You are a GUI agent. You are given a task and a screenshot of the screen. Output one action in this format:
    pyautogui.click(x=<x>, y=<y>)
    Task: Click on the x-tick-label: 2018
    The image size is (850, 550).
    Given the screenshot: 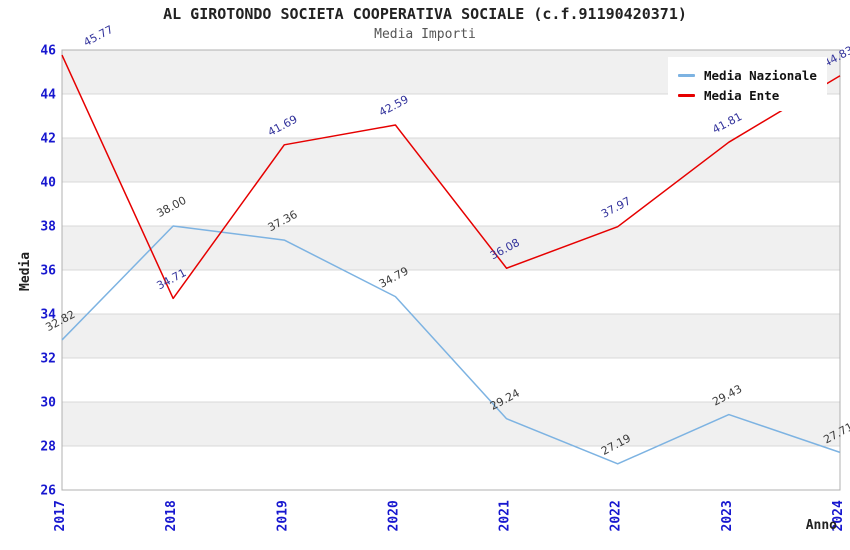 What is the action you would take?
    pyautogui.click(x=171, y=515)
    